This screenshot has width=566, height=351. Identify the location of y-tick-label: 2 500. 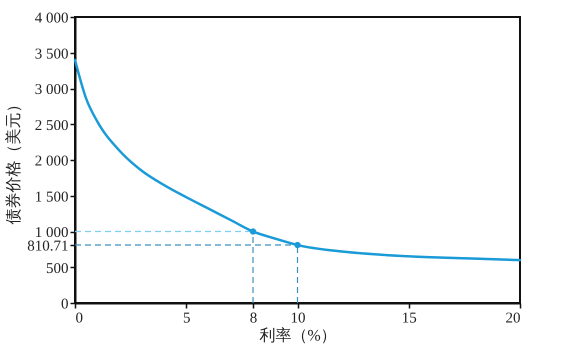
(51, 126).